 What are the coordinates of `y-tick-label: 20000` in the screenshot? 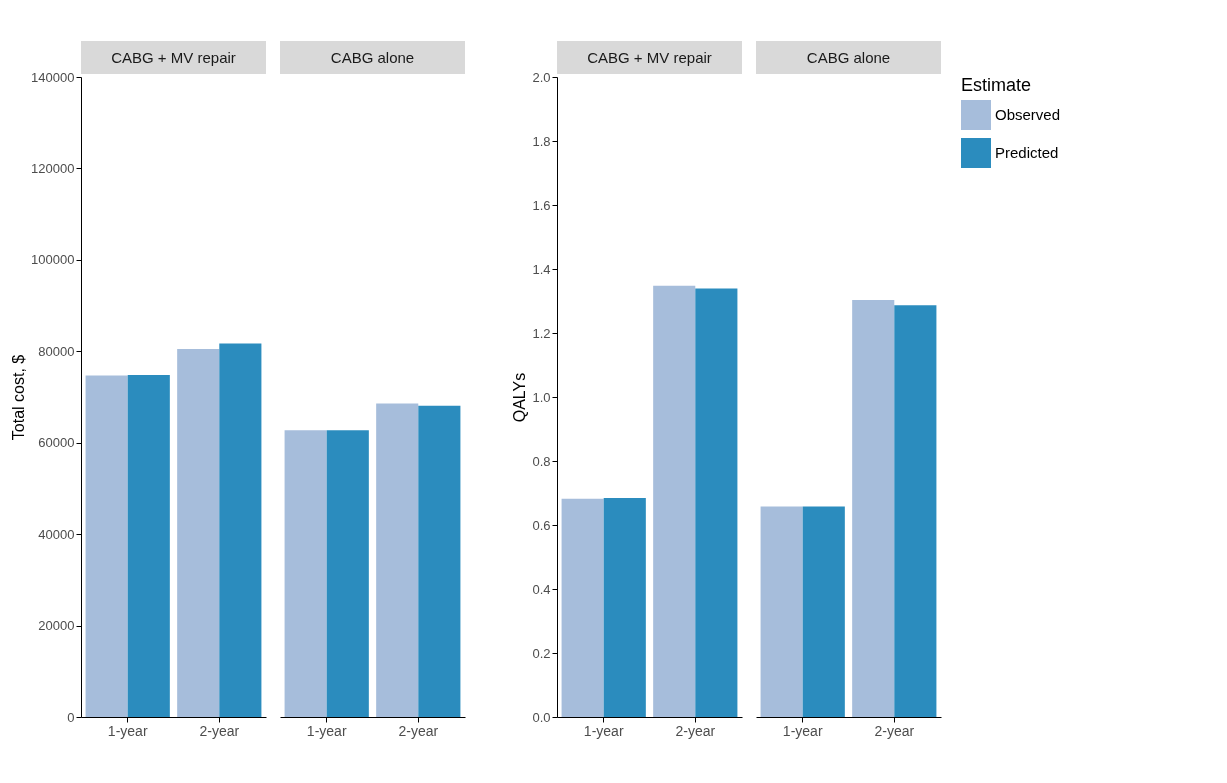 It's located at (56, 626).